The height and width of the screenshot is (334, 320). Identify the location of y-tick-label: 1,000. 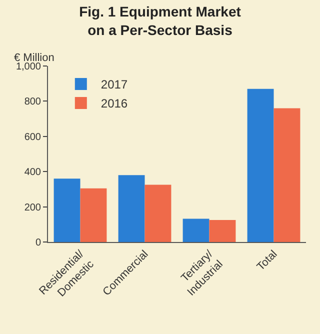
(29, 67).